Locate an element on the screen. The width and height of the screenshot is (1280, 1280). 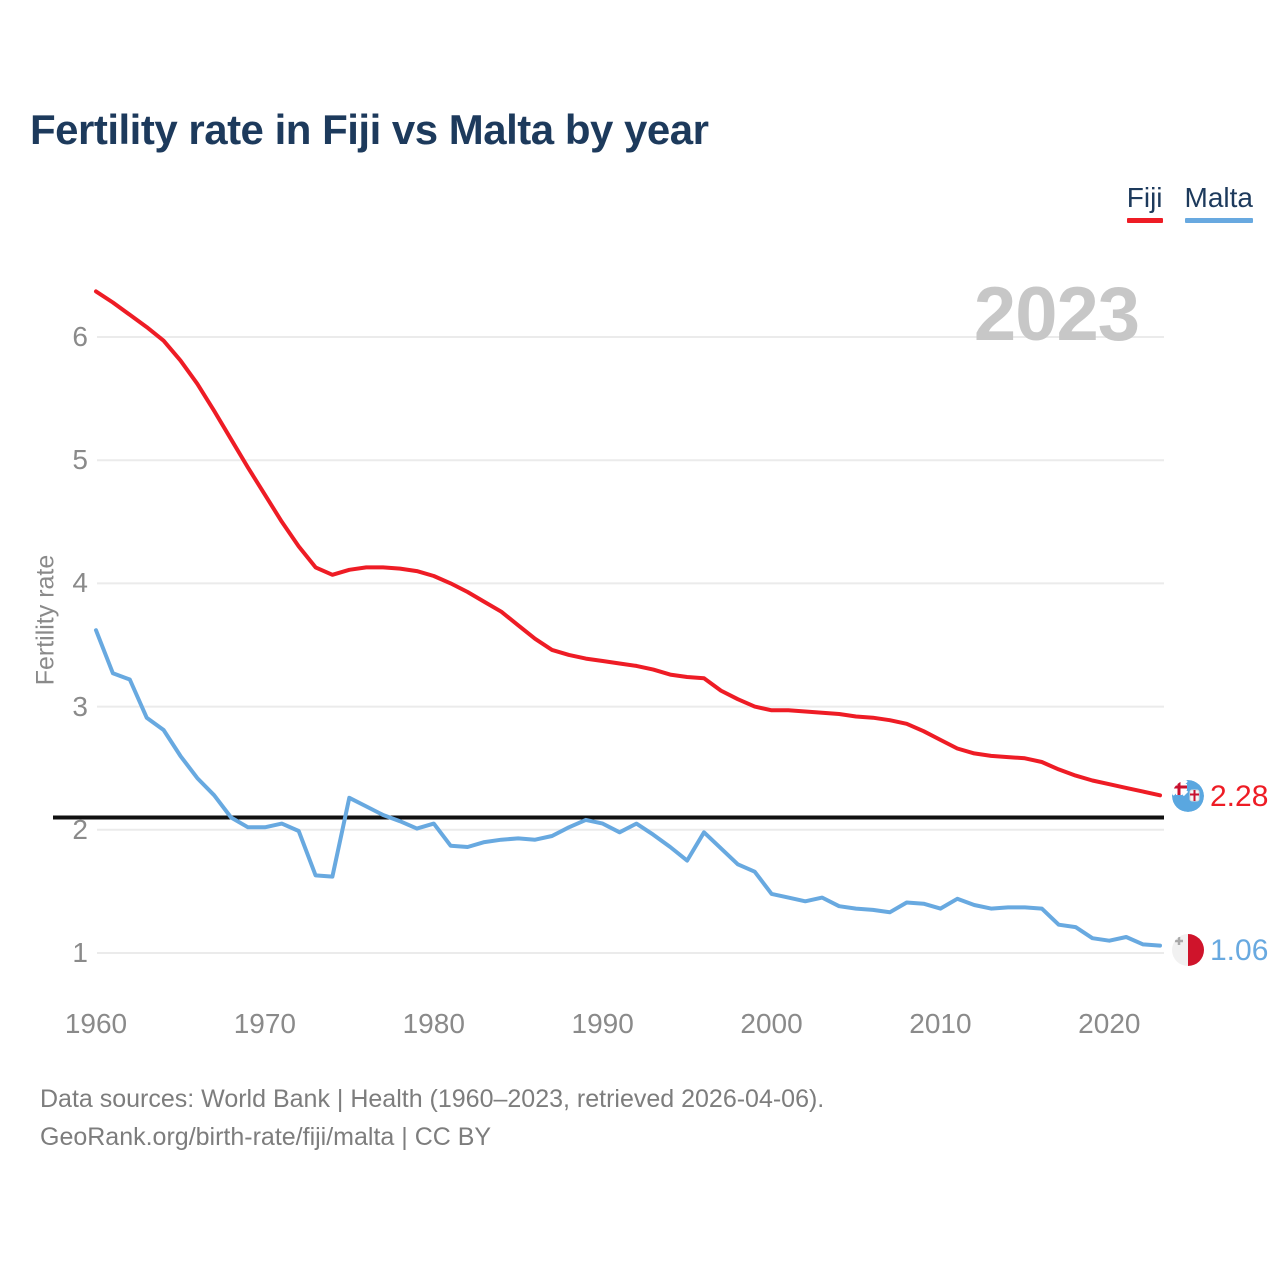
malta-end-value: 1.06 is located at coordinates (1239, 950).